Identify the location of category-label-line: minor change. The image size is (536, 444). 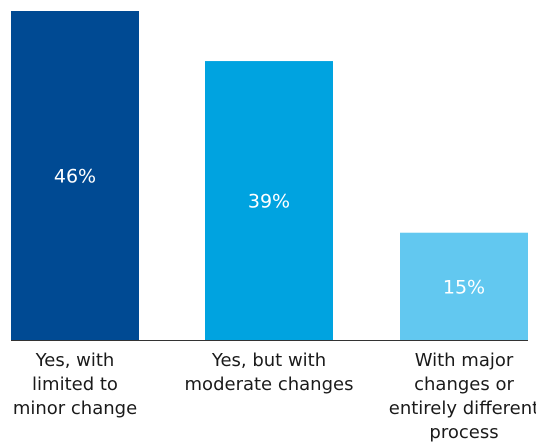
(75, 408).